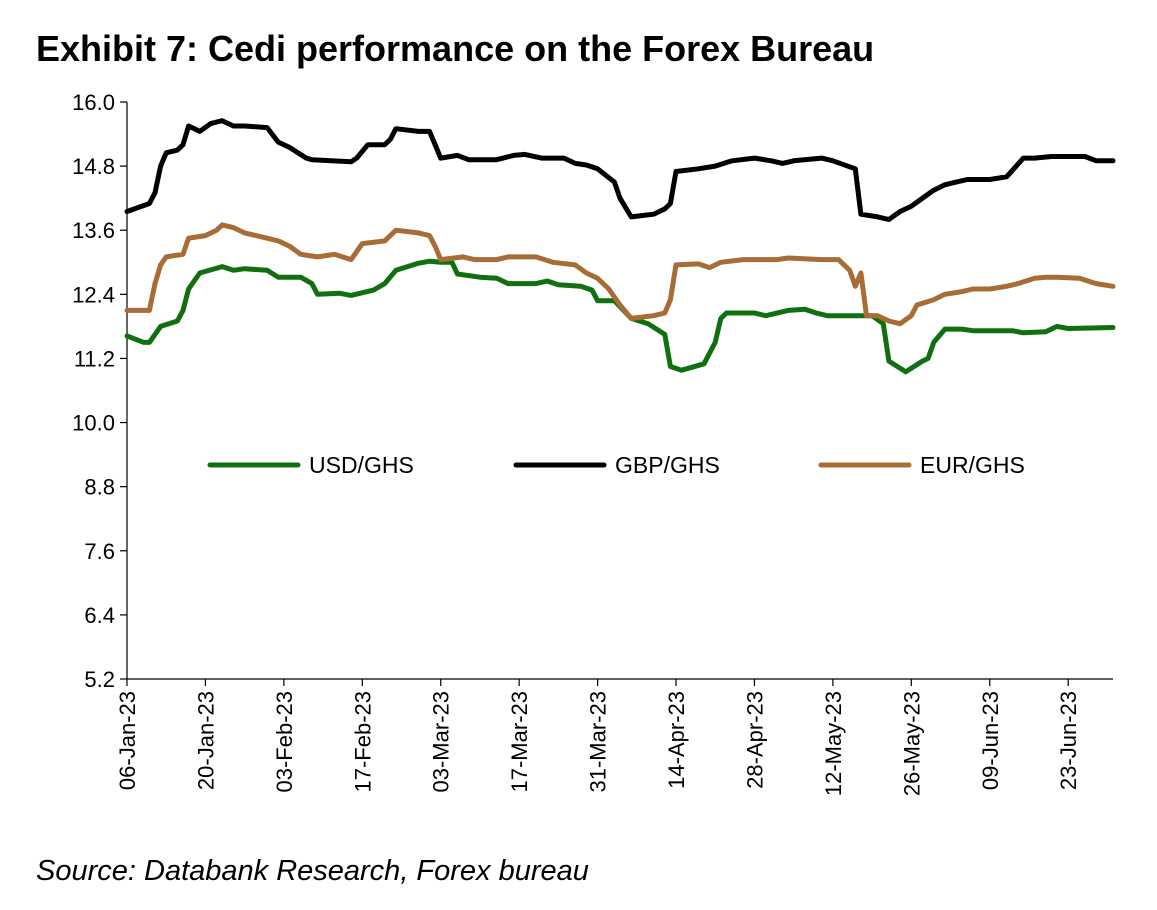 The height and width of the screenshot is (910, 1157). What do you see at coordinates (94, 358) in the screenshot?
I see `y-tick-label: 11.2` at bounding box center [94, 358].